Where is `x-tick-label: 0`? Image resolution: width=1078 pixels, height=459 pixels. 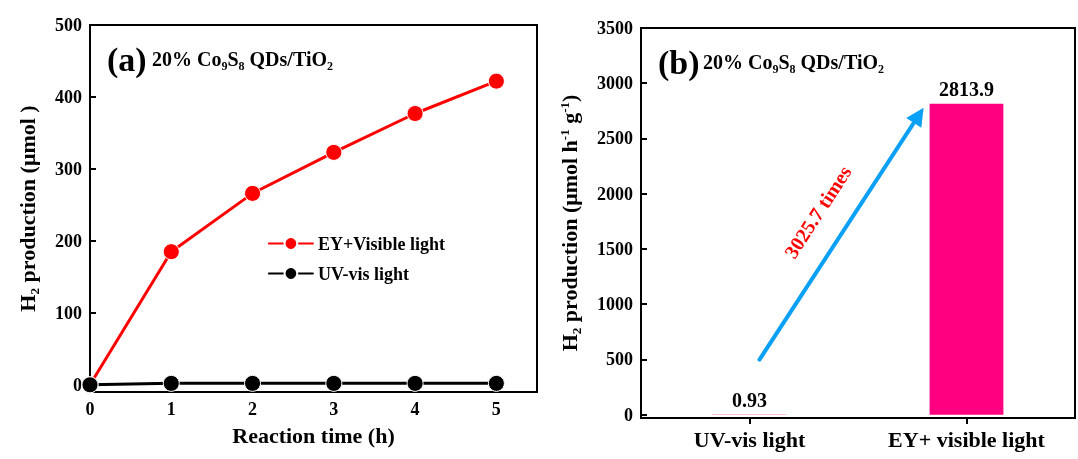
x-tick-label: 0 is located at coordinates (90, 409).